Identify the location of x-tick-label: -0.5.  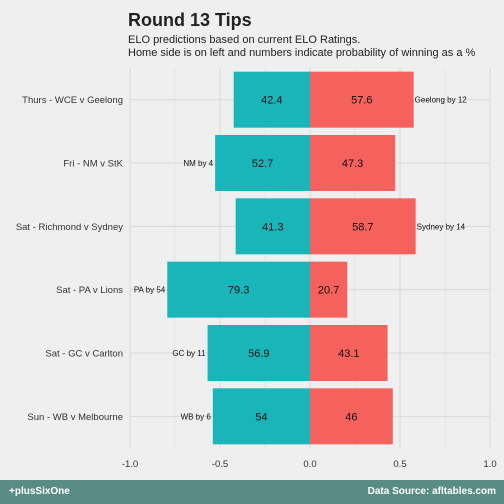
(220, 464).